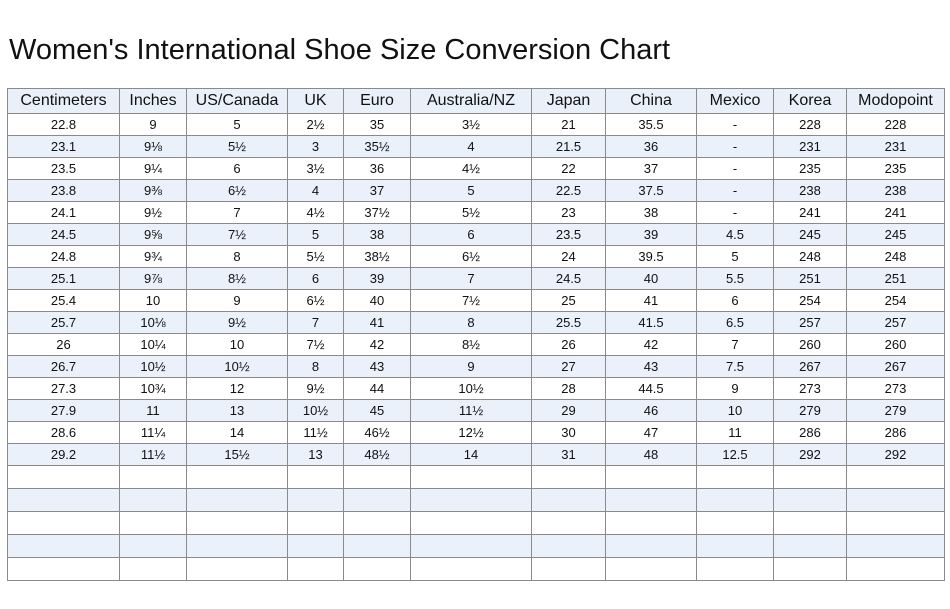 Image resolution: width=950 pixels, height=609 pixels. What do you see at coordinates (237, 101) in the screenshot?
I see `header-cell: US/Canada` at bounding box center [237, 101].